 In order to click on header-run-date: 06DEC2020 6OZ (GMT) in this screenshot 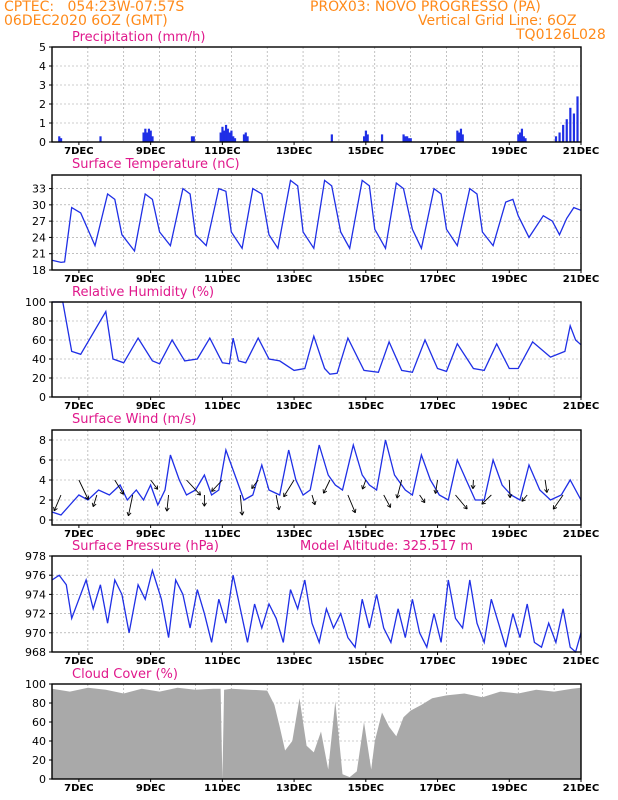, I will do `click(86, 21)`.